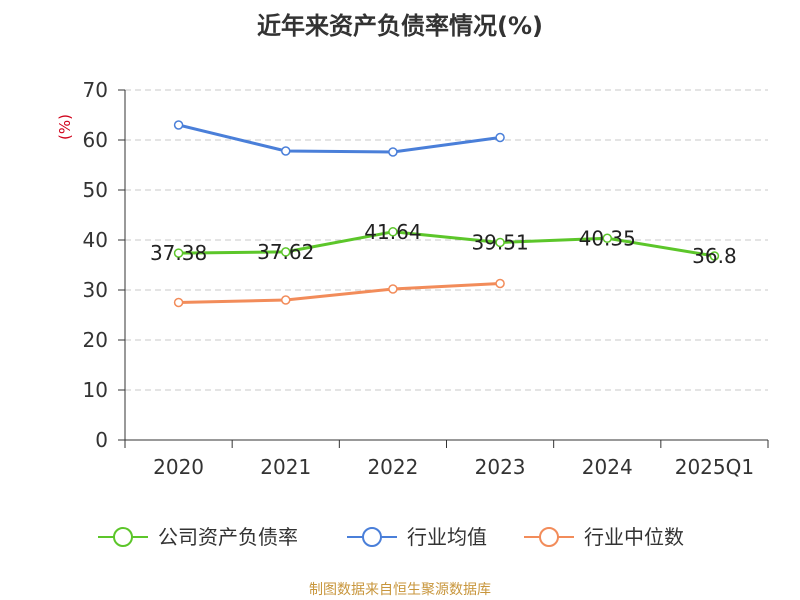 Image resolution: width=800 pixels, height=600 pixels. What do you see at coordinates (447, 537) in the screenshot?
I see `legend-label: 行业均值` at bounding box center [447, 537].